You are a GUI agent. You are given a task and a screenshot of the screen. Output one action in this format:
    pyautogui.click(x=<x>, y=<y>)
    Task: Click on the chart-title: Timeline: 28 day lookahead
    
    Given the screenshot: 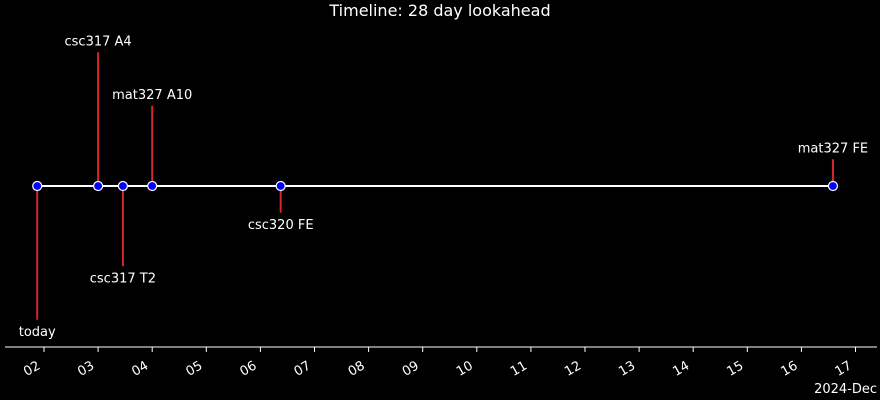 What is the action you would take?
    pyautogui.click(x=439, y=10)
    